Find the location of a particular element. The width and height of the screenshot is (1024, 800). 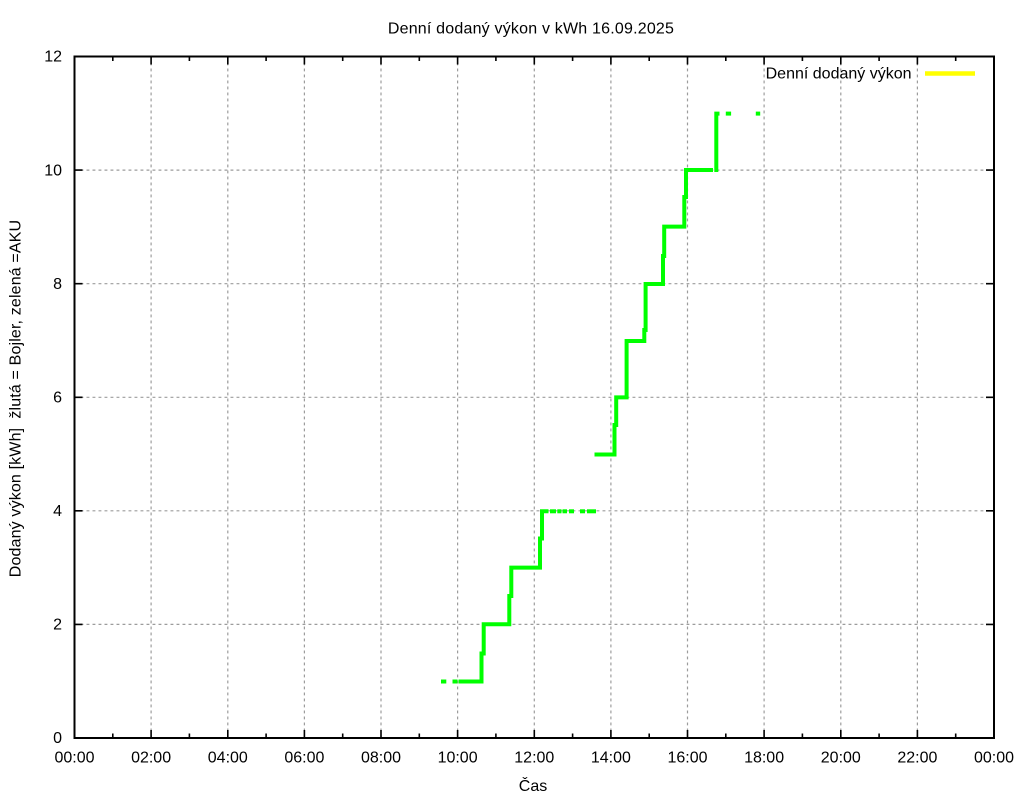

svg-text: 10 is located at coordinates (53, 170).